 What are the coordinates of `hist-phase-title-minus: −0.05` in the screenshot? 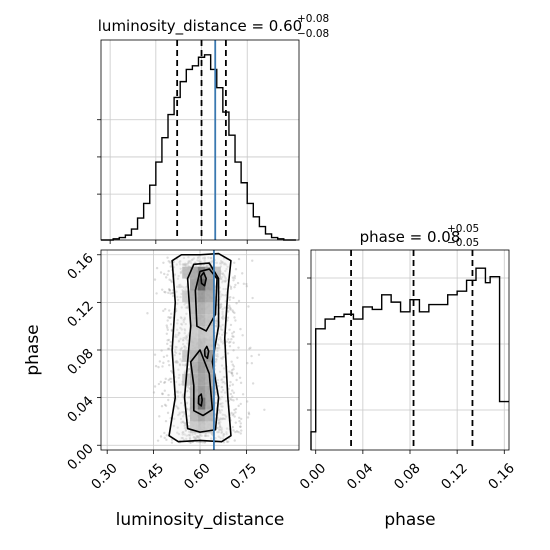 It's located at (463, 243).